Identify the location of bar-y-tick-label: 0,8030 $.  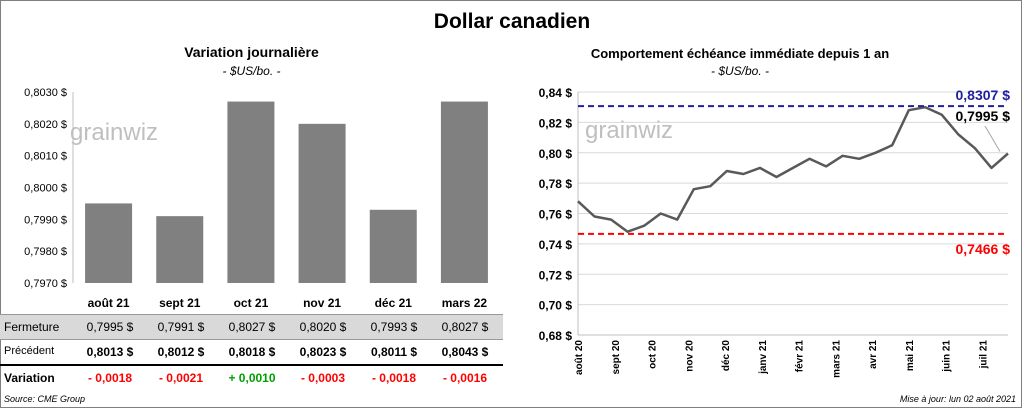
(45, 93).